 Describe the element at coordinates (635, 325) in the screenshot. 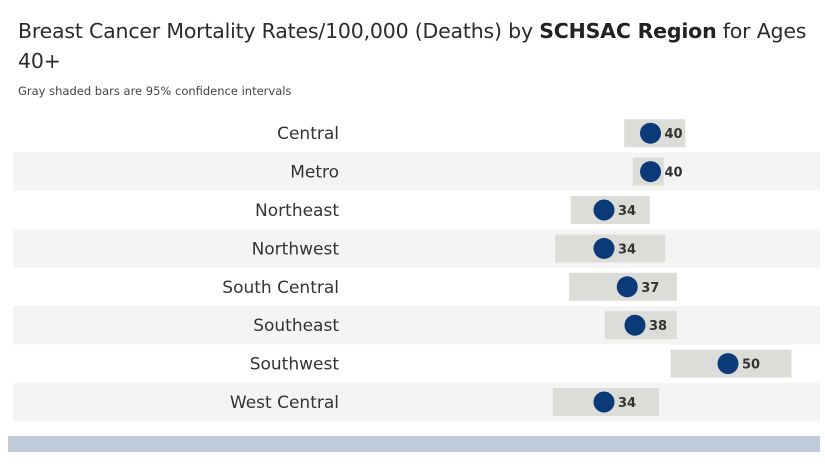

I see `dot-southeast` at that location.